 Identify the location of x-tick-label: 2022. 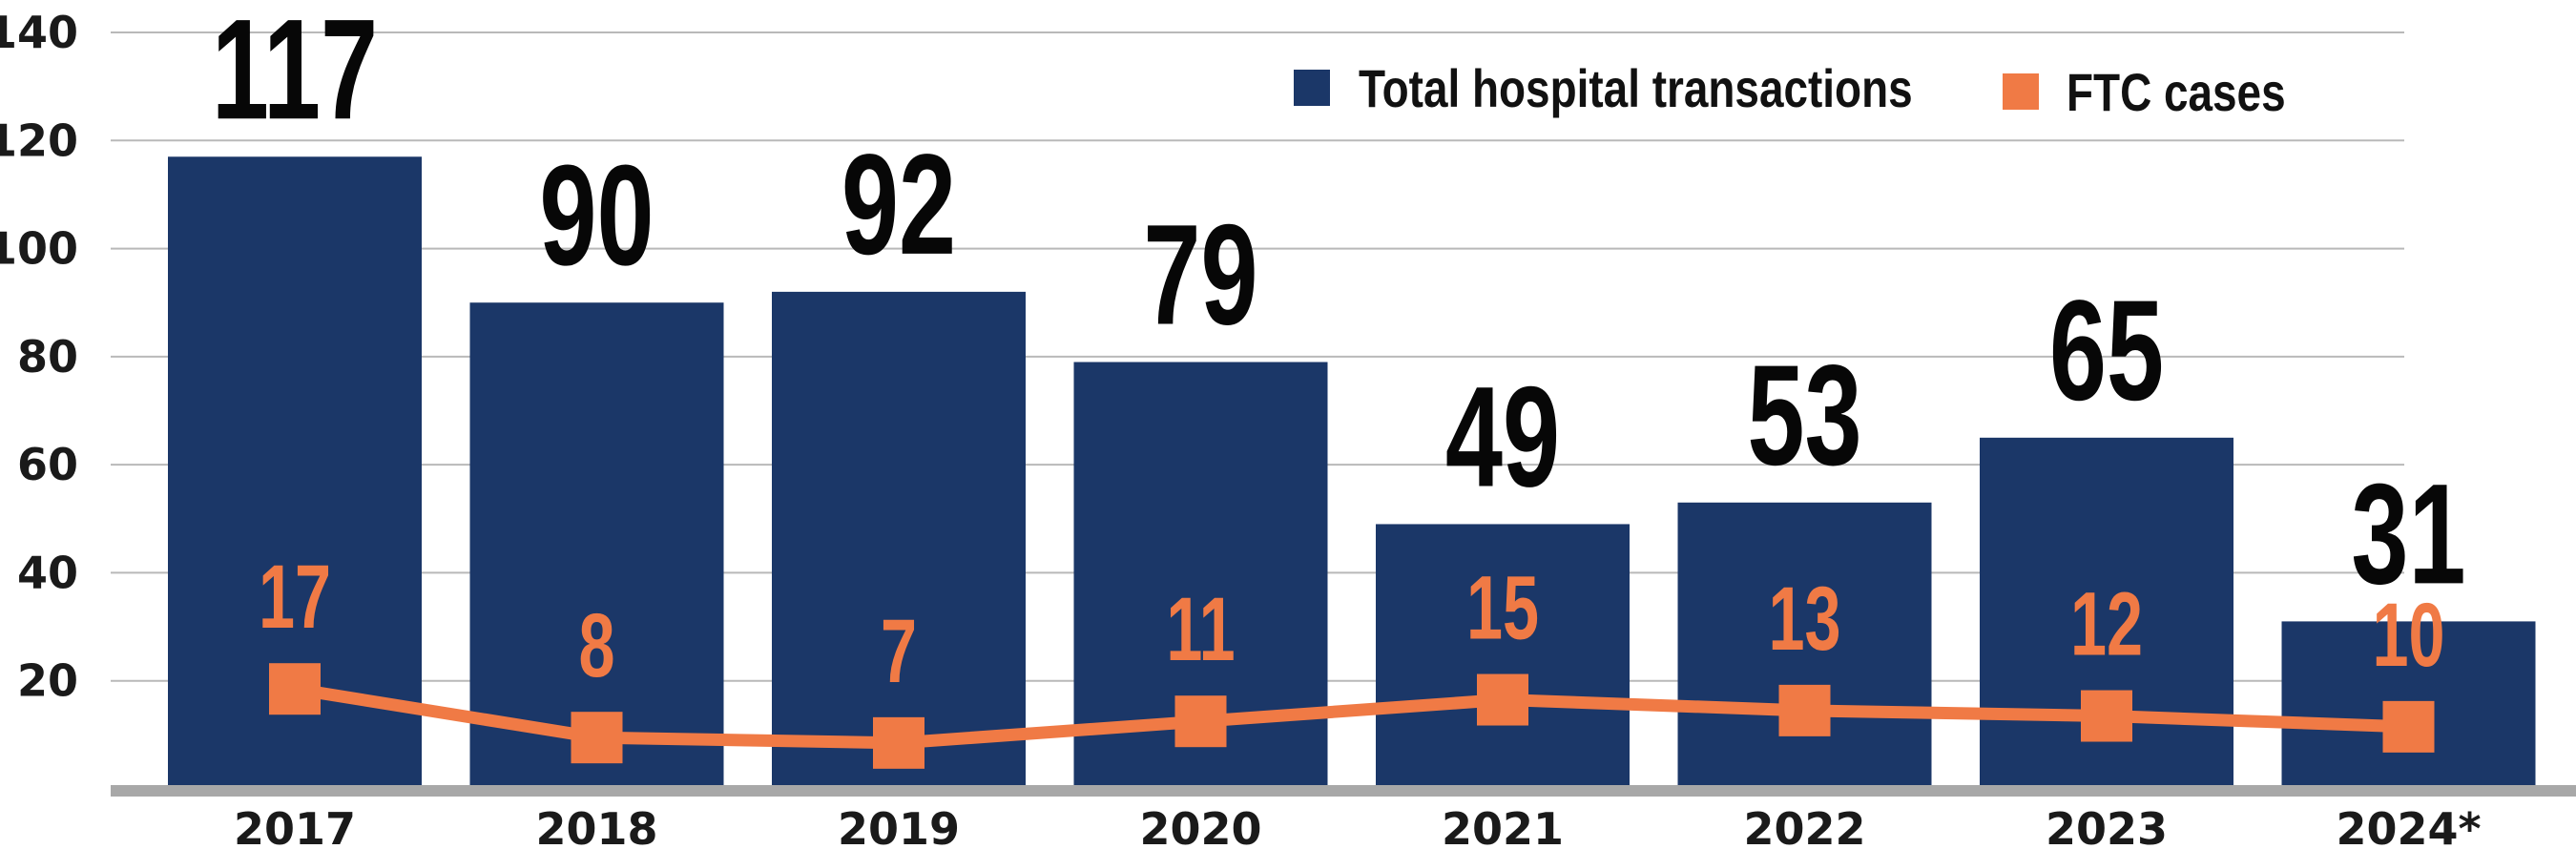
(1804, 826).